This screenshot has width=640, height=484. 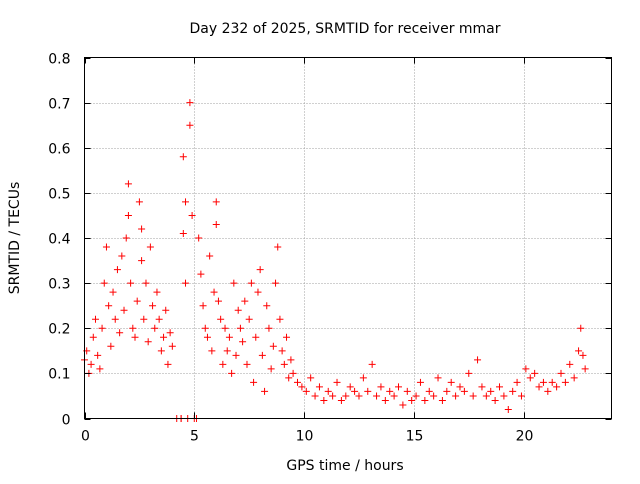 What do you see at coordinates (344, 466) in the screenshot?
I see `x-axis-title: GPS time / hours` at bounding box center [344, 466].